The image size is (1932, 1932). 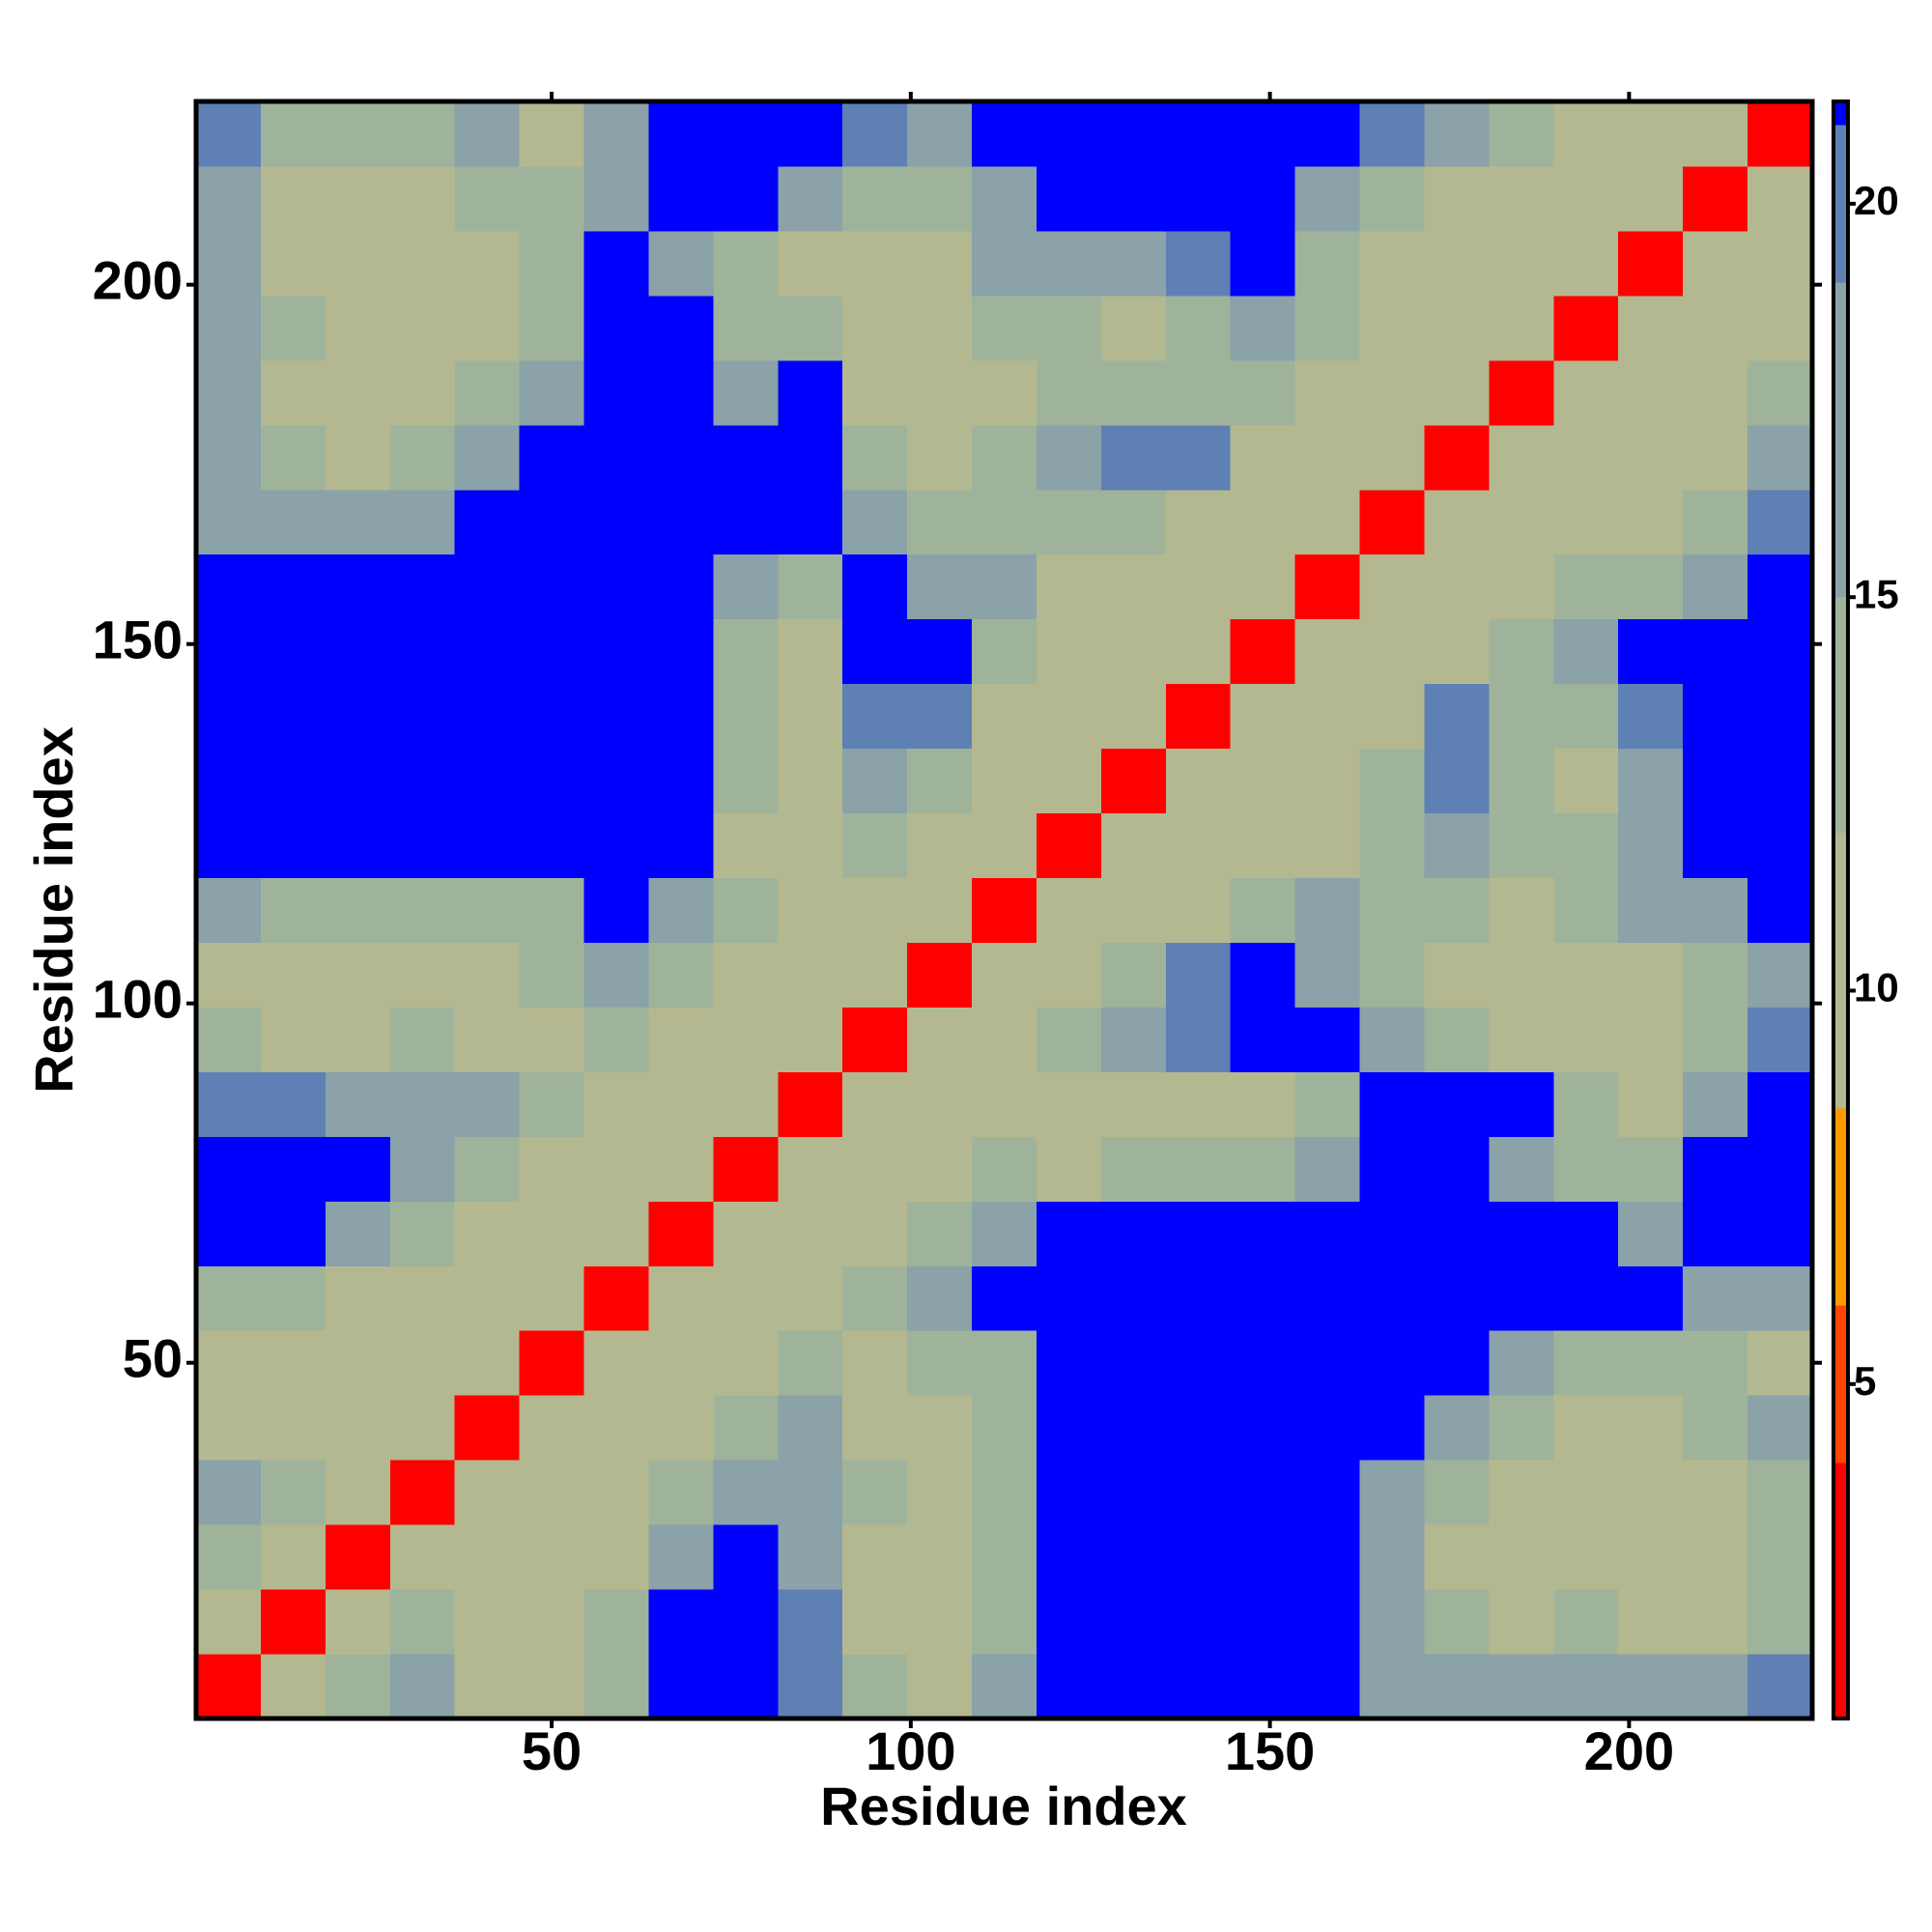 What do you see at coordinates (1841, 909) in the screenshot?
I see `colorbar-frame` at bounding box center [1841, 909].